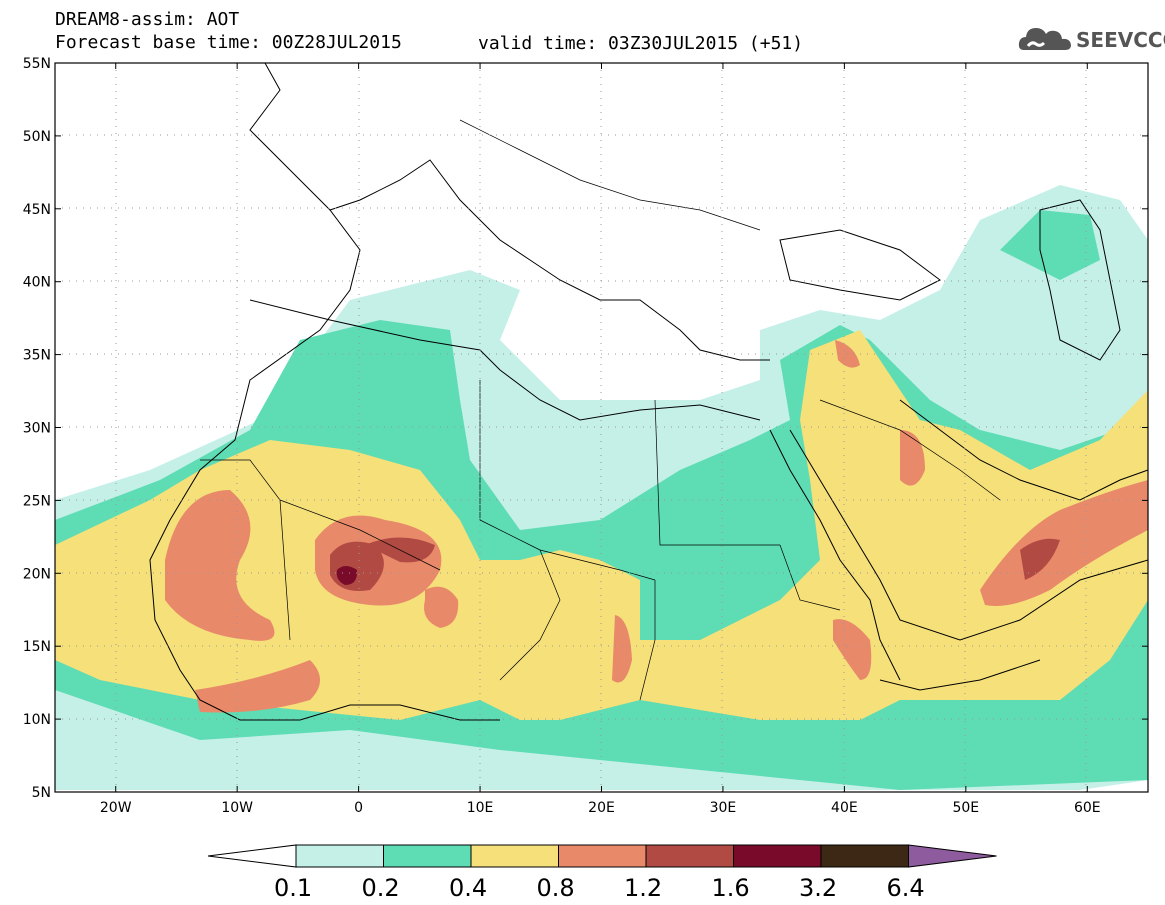 This screenshot has height=905, width=1165. I want to click on colorbar-label: 6.4, so click(905, 888).